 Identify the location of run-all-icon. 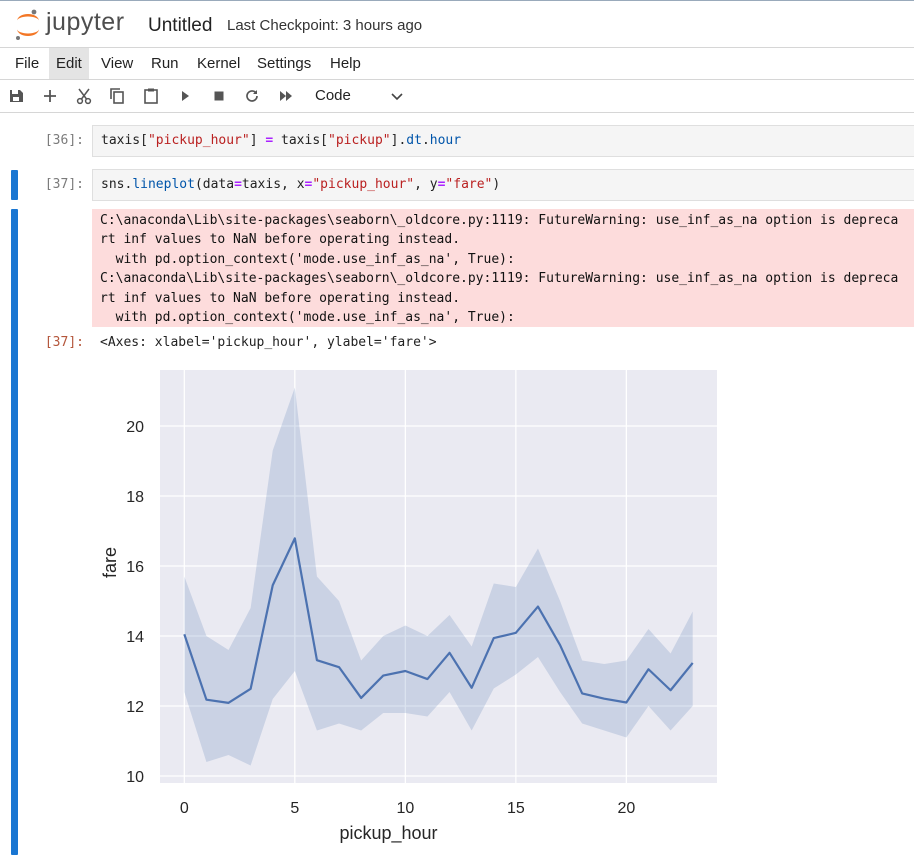
(286, 96).